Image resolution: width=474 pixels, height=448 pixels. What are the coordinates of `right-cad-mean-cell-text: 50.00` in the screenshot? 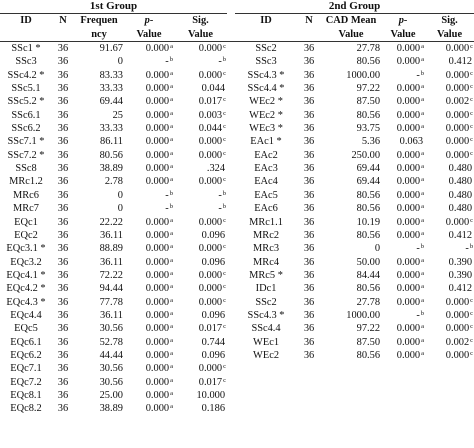 It's located at (368, 262).